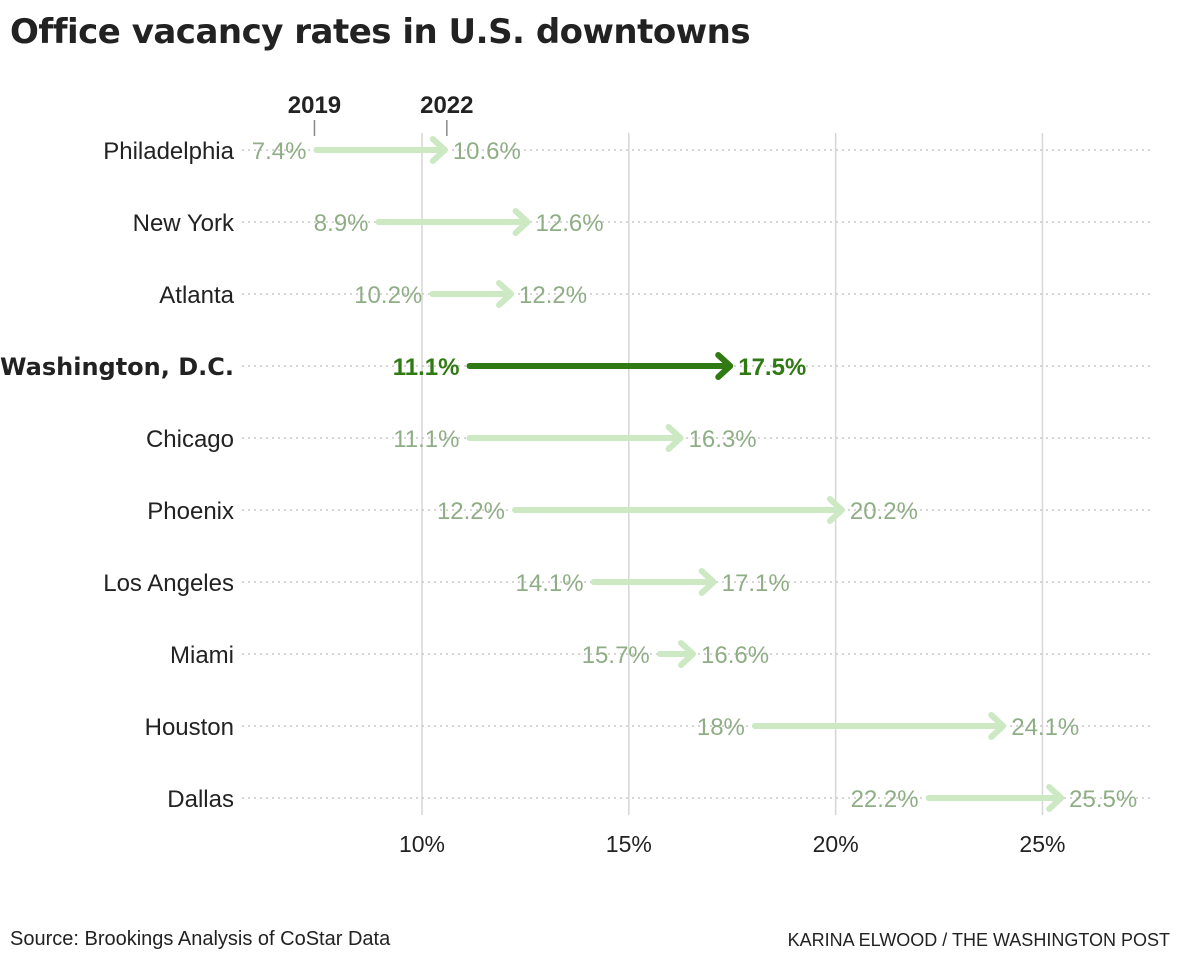  Describe the element at coordinates (1103, 799) in the screenshot. I see `end-value-label: 25.5%` at that location.